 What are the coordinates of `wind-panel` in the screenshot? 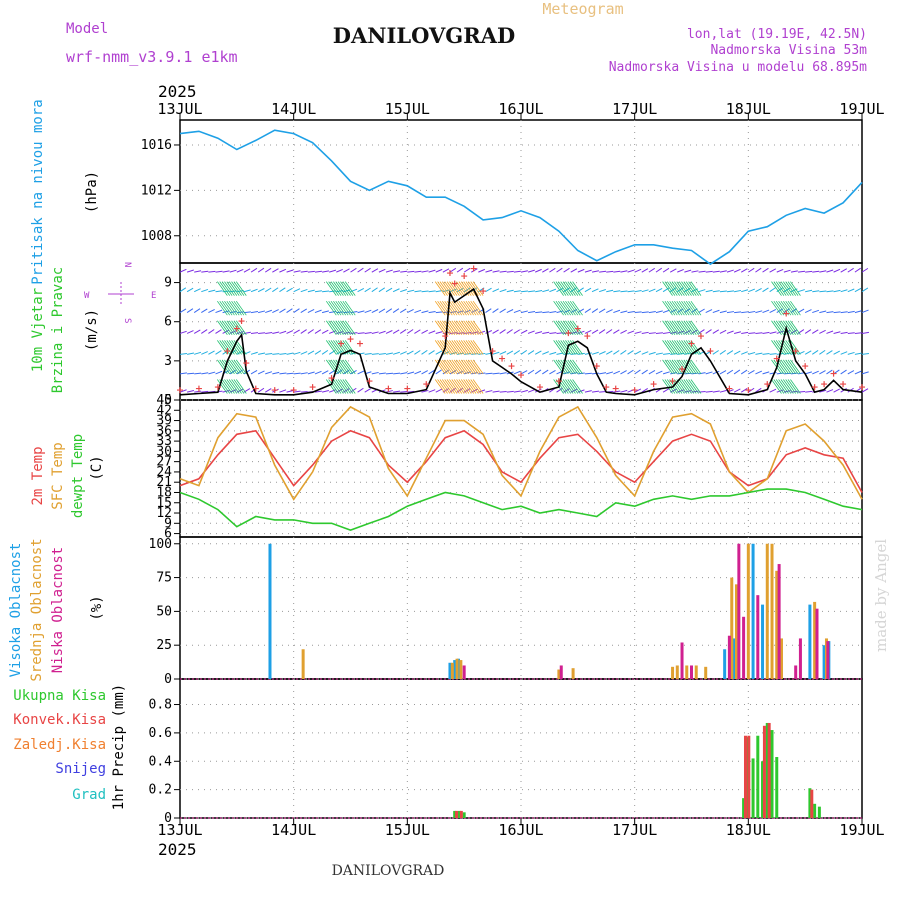 It's located at (521, 331).